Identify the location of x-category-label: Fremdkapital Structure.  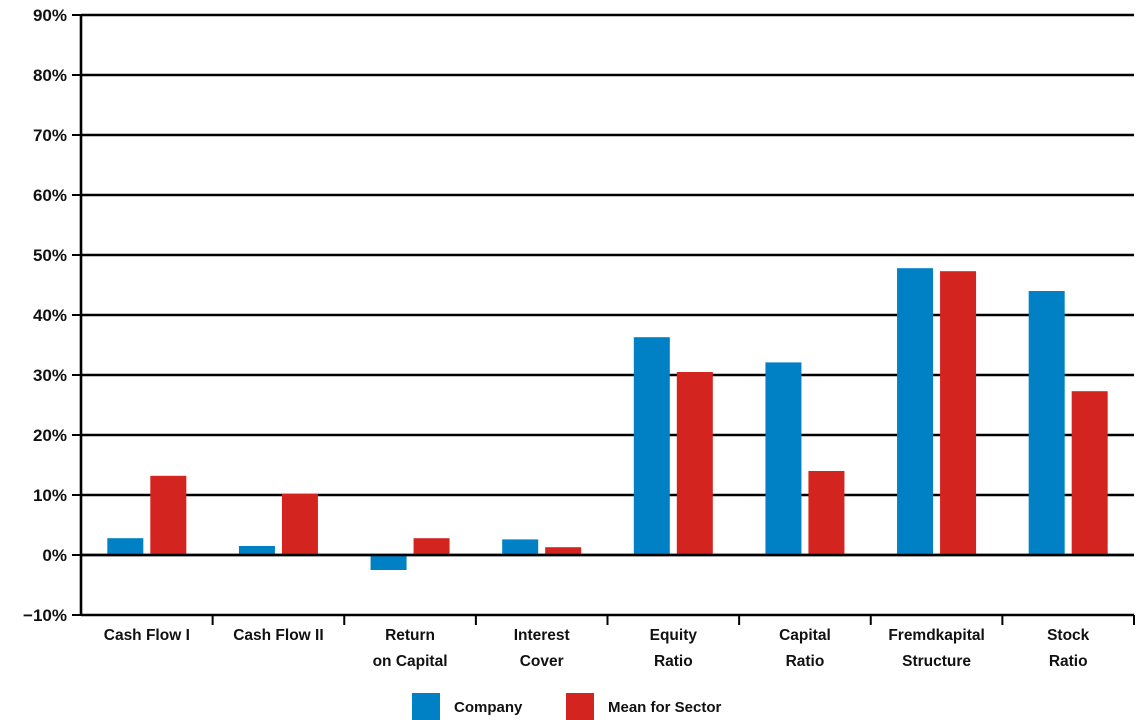
(936, 648).